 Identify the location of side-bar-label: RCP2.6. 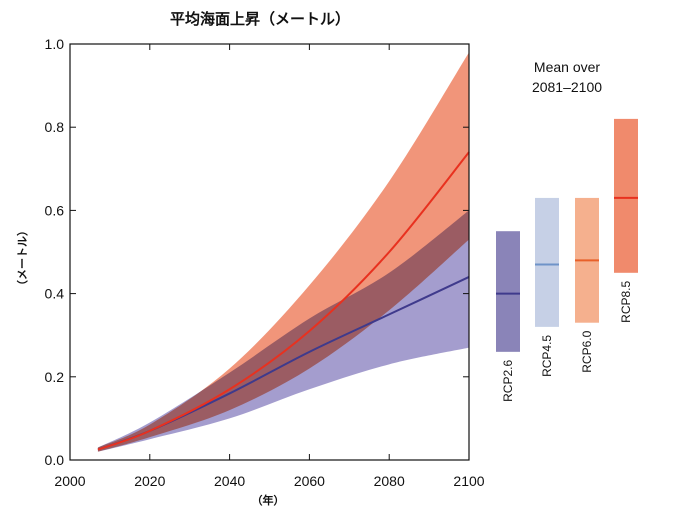
(508, 381).